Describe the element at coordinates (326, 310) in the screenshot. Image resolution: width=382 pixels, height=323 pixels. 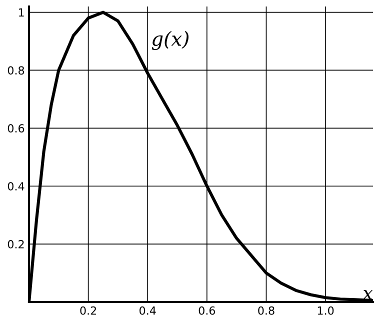
I see `x-tick-label: 1.0` at that location.